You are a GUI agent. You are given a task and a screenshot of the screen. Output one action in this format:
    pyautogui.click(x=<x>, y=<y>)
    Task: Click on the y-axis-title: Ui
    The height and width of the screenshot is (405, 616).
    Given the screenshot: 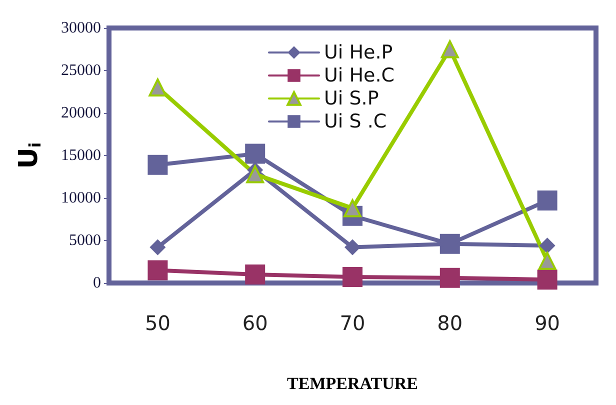 What is the action you would take?
    pyautogui.click(x=29, y=155)
    